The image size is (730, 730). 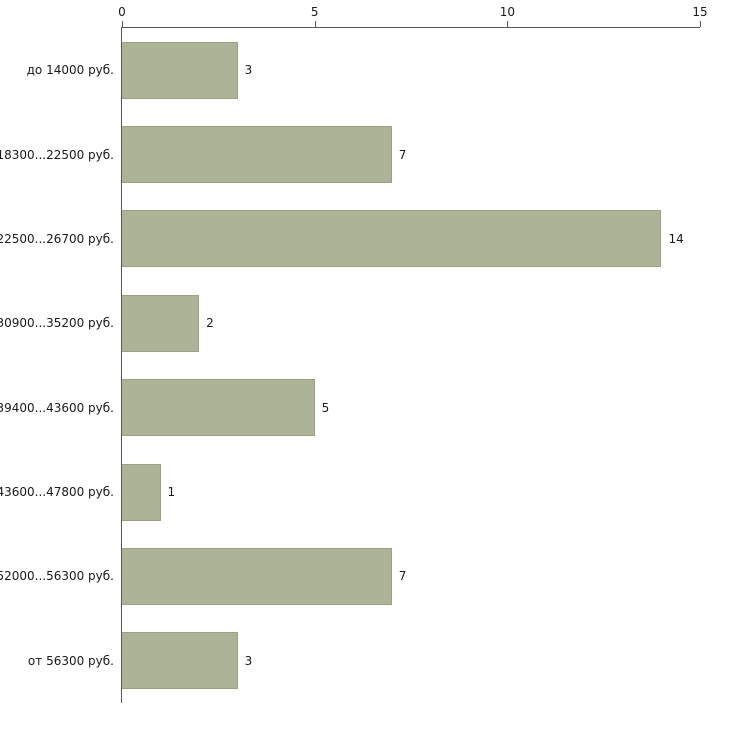 I want to click on value-label: 5, so click(x=325, y=407).